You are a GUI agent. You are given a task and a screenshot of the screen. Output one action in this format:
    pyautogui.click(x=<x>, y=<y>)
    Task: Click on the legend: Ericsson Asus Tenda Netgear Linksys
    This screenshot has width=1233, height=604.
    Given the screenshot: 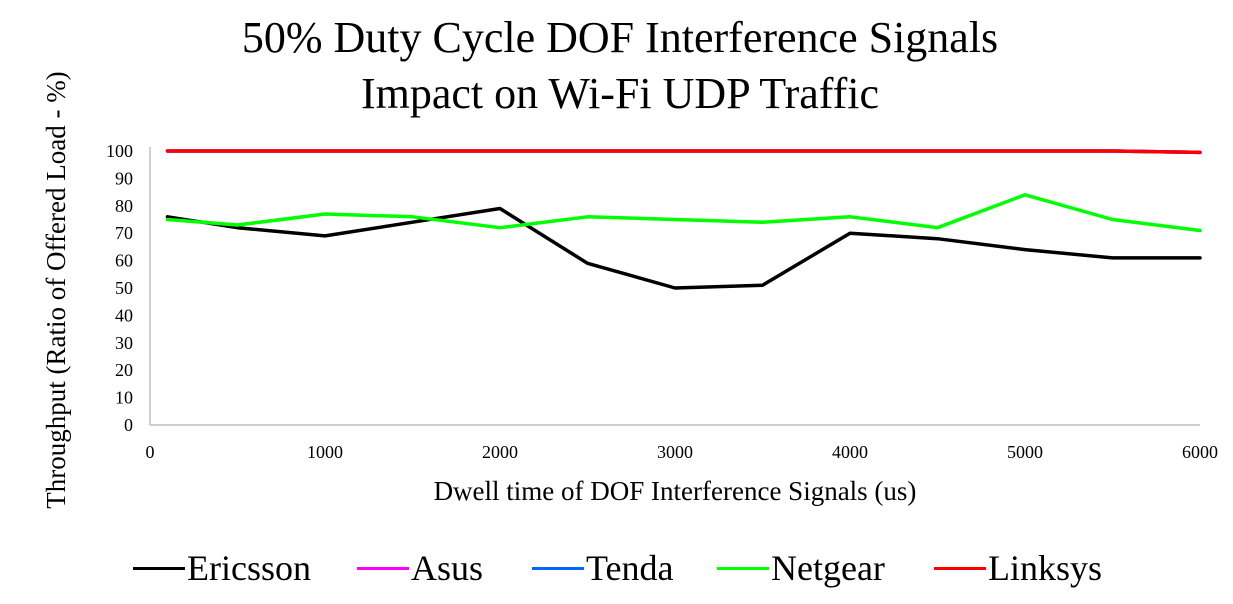 What is the action you would take?
    pyautogui.click(x=616, y=568)
    